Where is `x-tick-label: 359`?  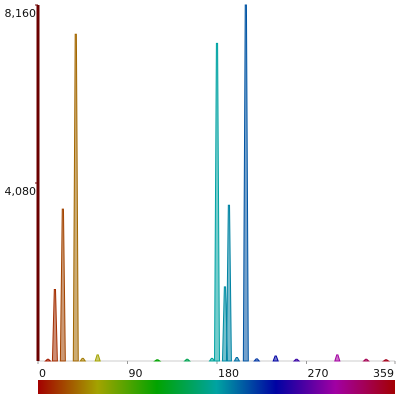 x-tick-label: 359 is located at coordinates (383, 373).